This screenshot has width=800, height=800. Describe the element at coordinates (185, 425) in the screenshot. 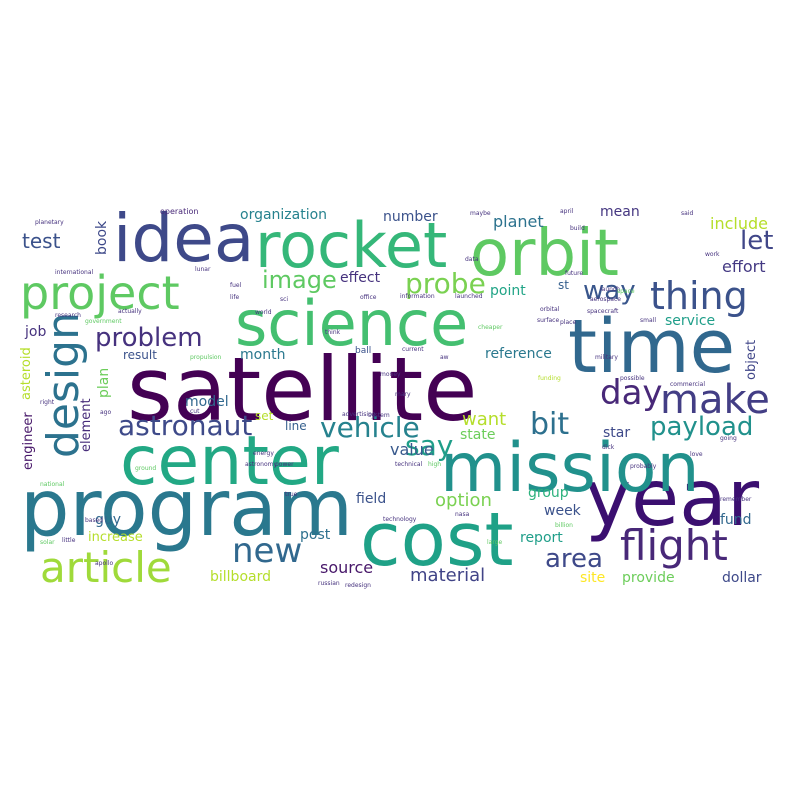

I see `word-astronaut: astronaut` at that location.